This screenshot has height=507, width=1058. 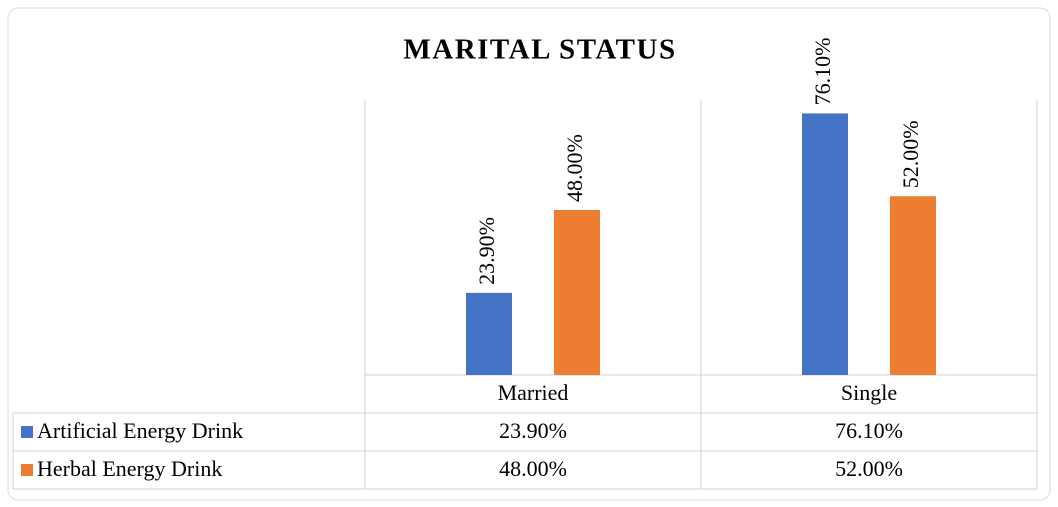 What do you see at coordinates (869, 468) in the screenshot?
I see `table-cell: 52.00%` at bounding box center [869, 468].